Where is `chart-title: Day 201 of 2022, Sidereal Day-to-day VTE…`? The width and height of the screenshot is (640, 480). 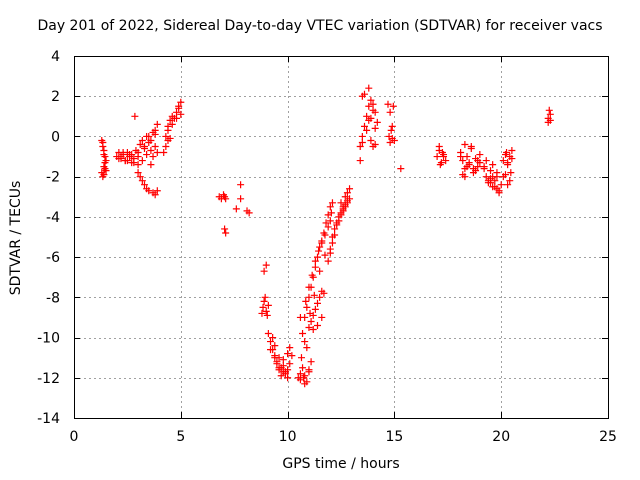 chart-title: Day 201 of 2022, Sidereal Day-to-day VTE… is located at coordinates (320, 26).